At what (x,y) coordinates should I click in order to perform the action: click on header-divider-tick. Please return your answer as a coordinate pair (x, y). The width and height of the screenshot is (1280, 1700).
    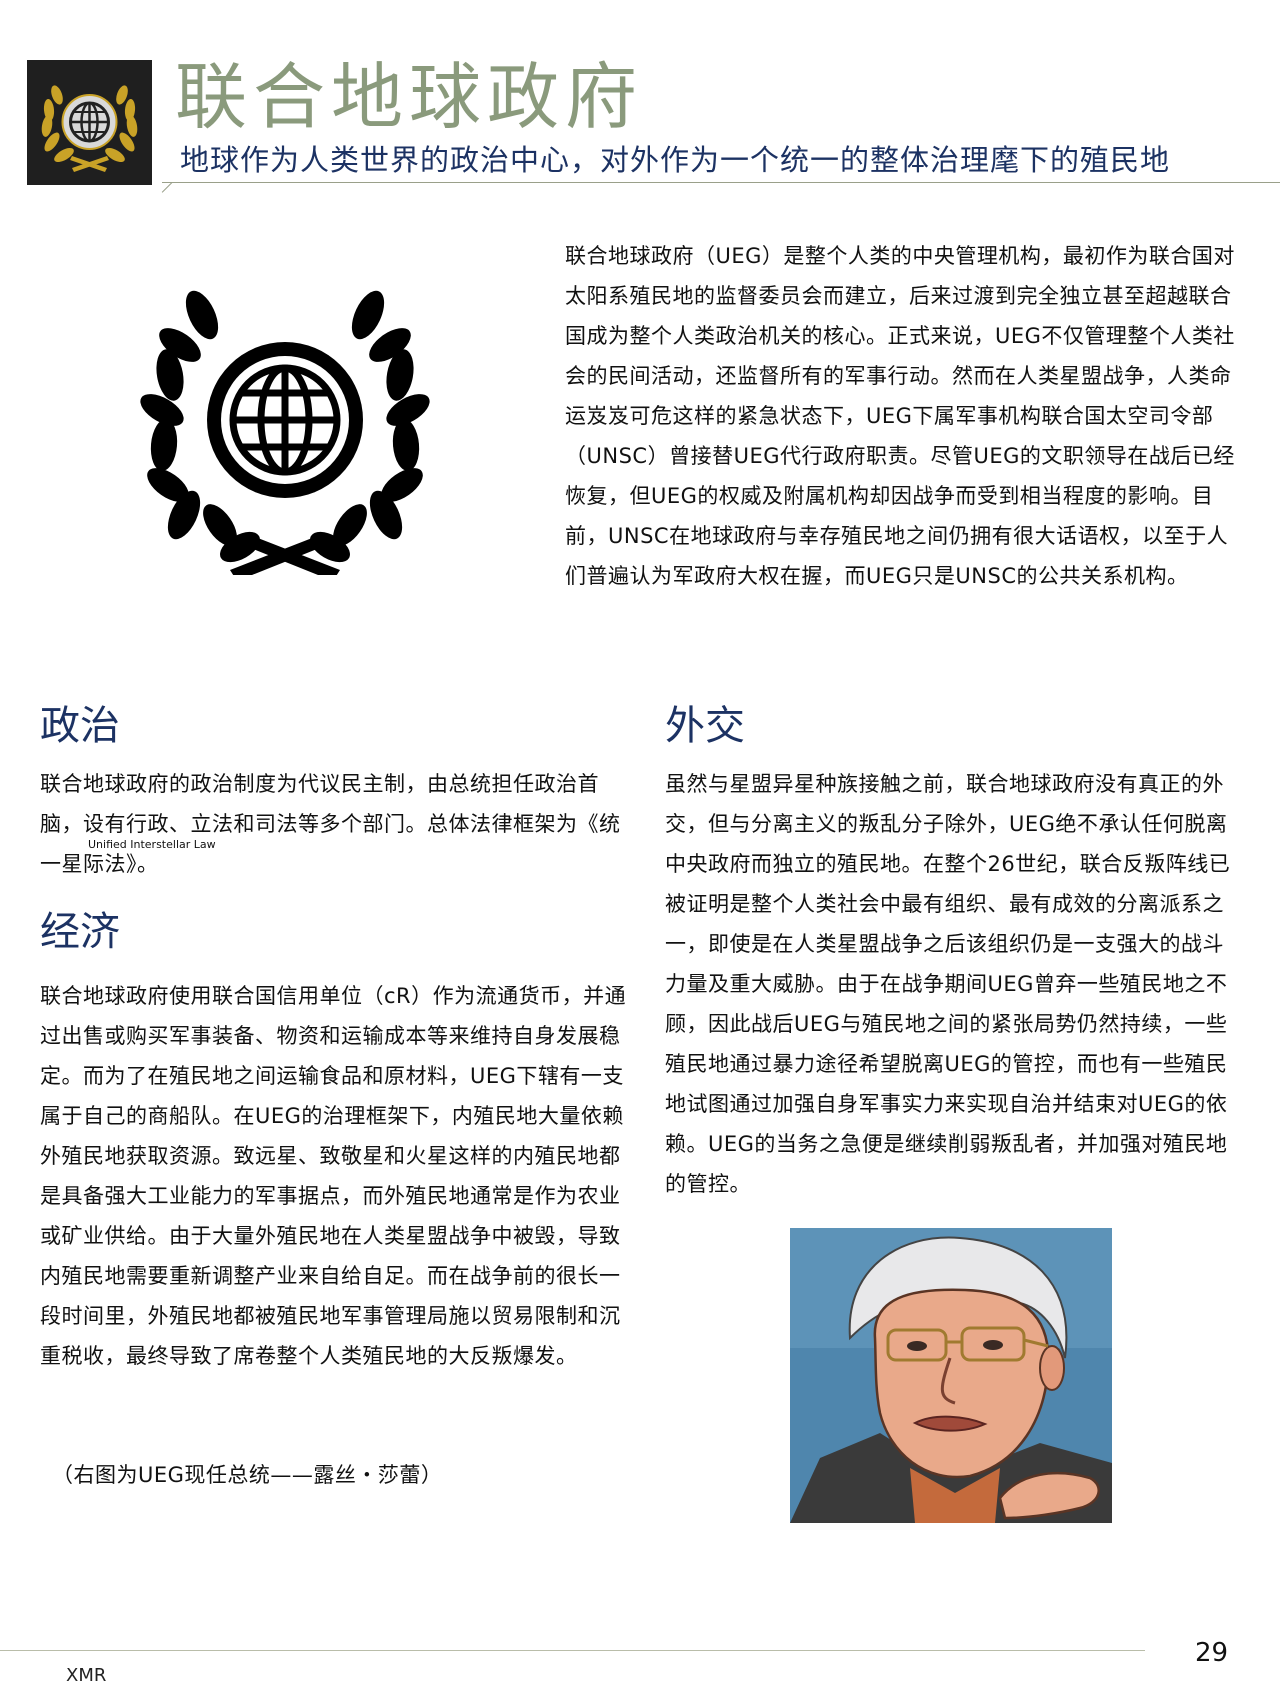
    Looking at the image, I should click on (167, 187).